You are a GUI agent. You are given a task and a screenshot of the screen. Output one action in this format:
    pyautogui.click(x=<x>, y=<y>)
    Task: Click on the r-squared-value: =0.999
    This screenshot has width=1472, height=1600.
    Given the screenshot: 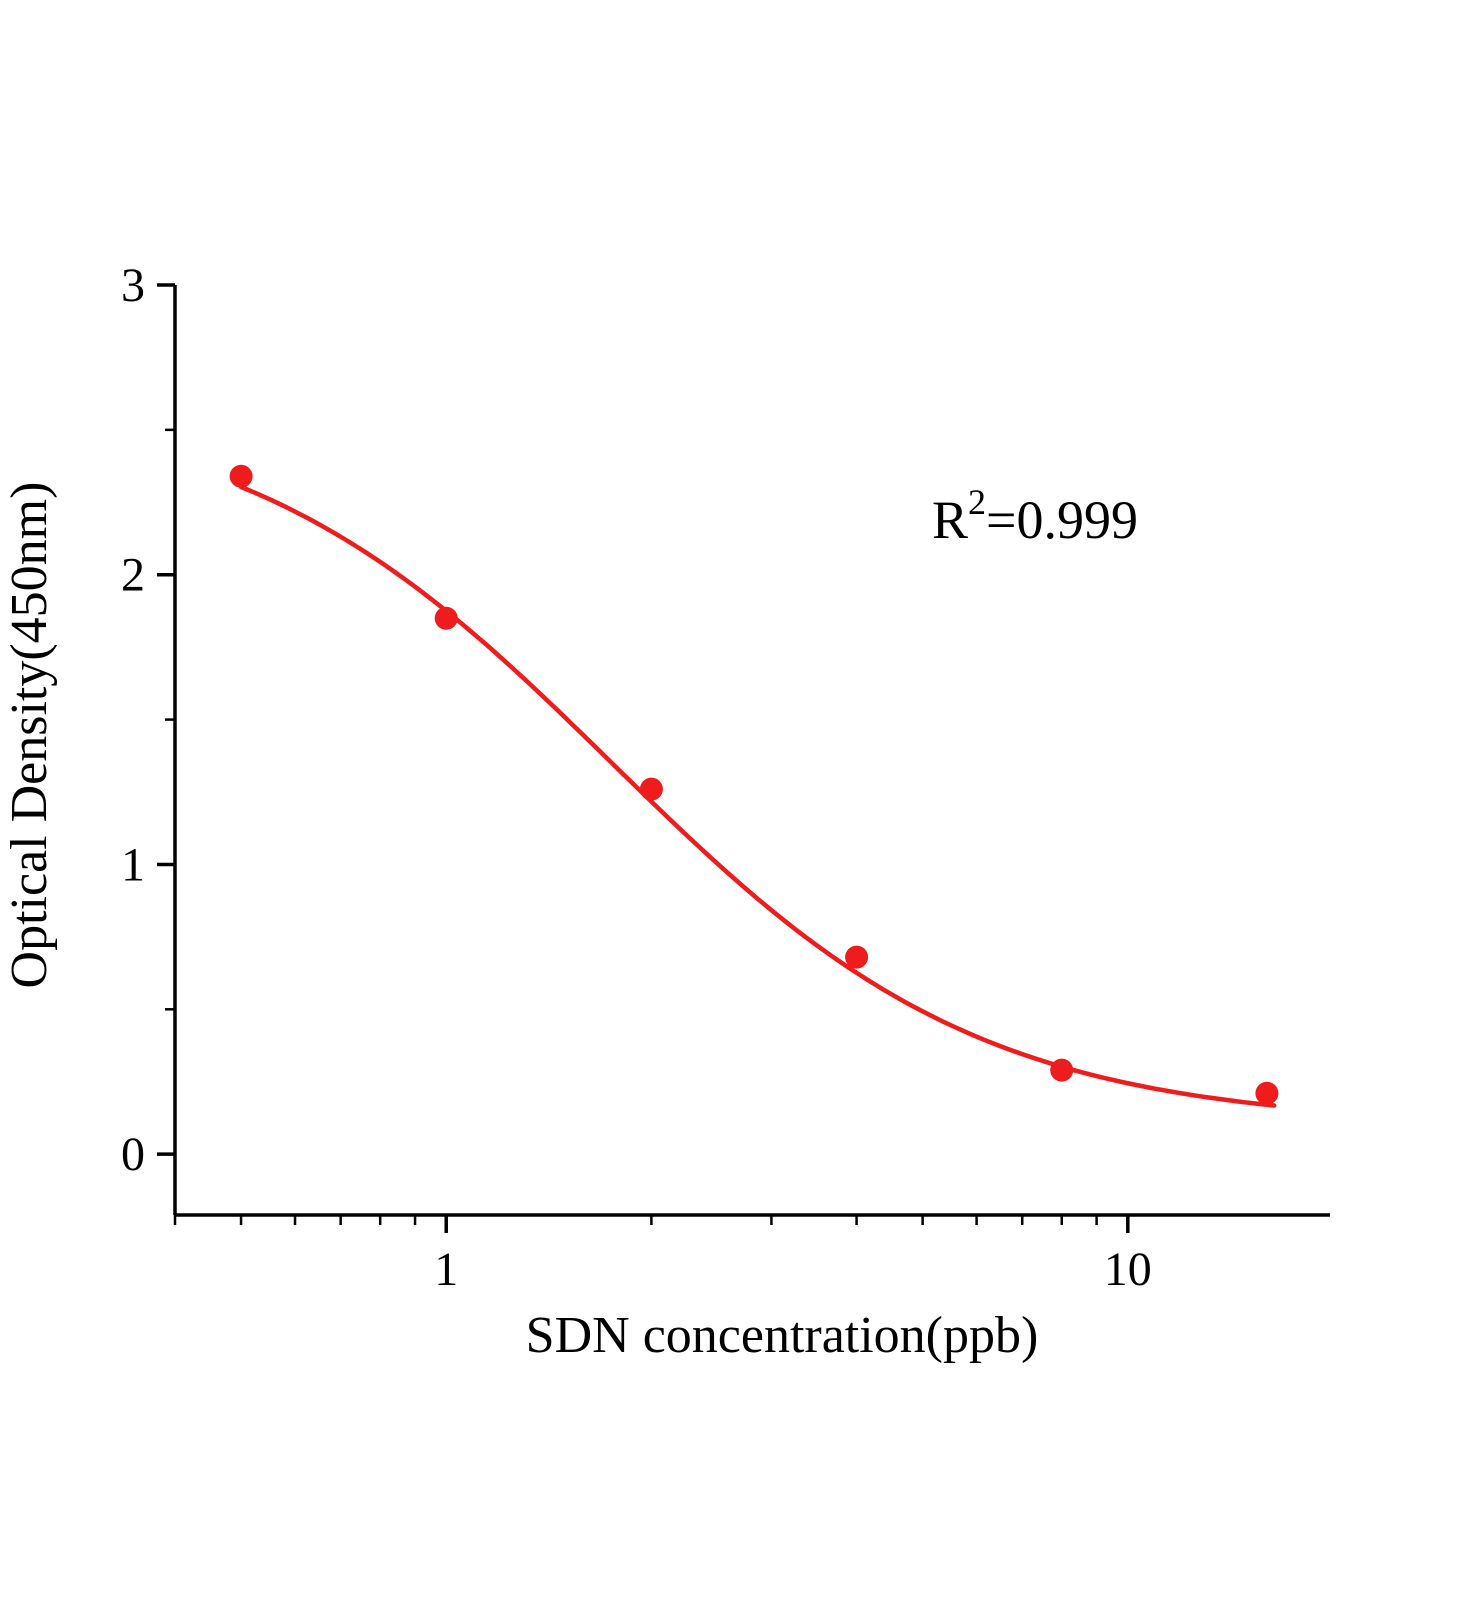 What is the action you would take?
    pyautogui.click(x=1062, y=520)
    